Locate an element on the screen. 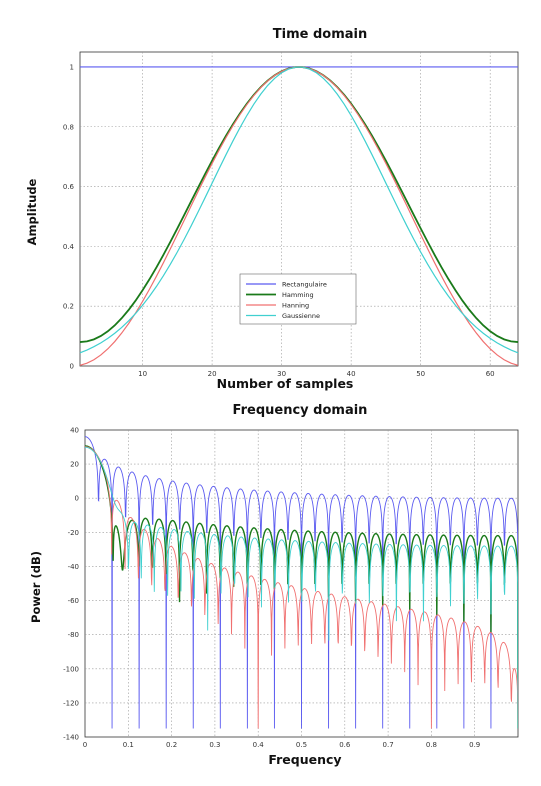  y-tick-label: 0.2 is located at coordinates (68, 307).